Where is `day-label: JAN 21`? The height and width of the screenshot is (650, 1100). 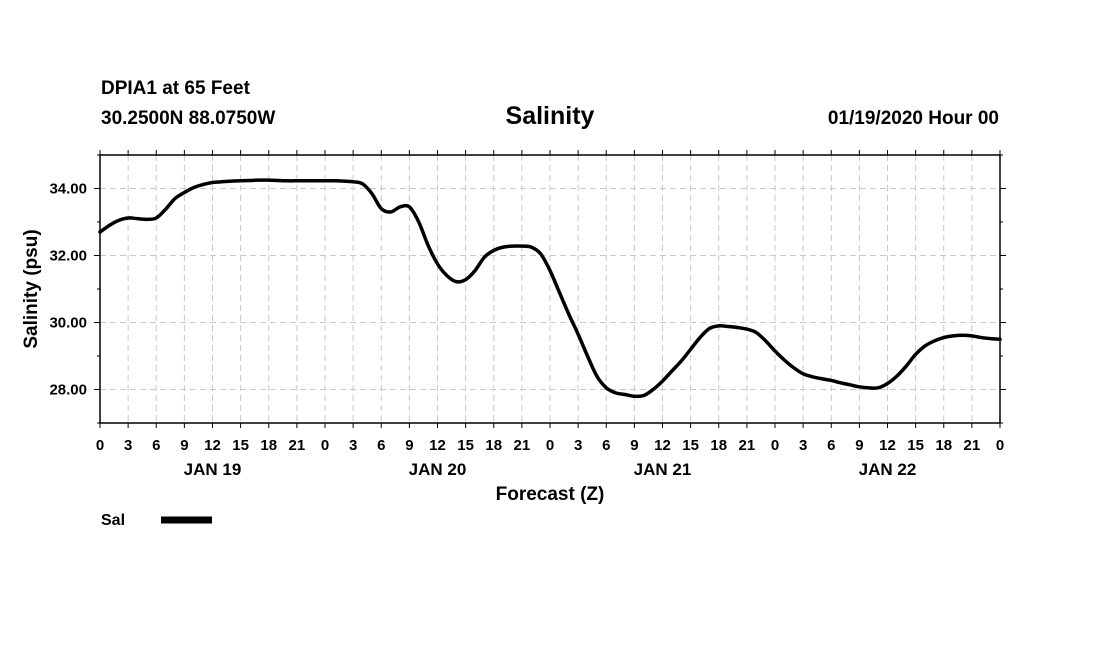
day-label: JAN 21 is located at coordinates (663, 469).